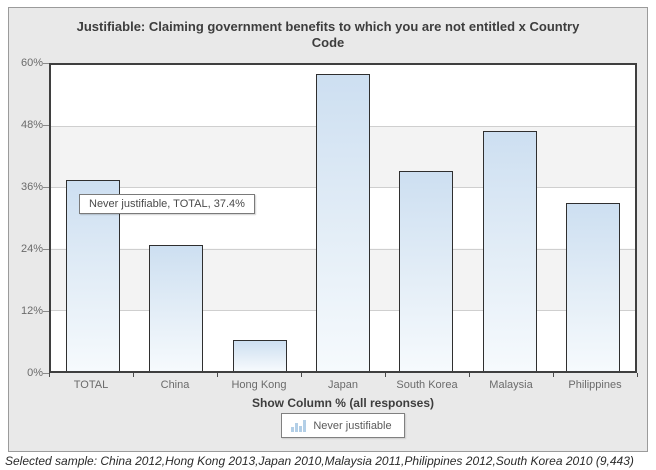  I want to click on tooltip-text: Never justifiable, TOTAL, 37.4%, so click(167, 204).